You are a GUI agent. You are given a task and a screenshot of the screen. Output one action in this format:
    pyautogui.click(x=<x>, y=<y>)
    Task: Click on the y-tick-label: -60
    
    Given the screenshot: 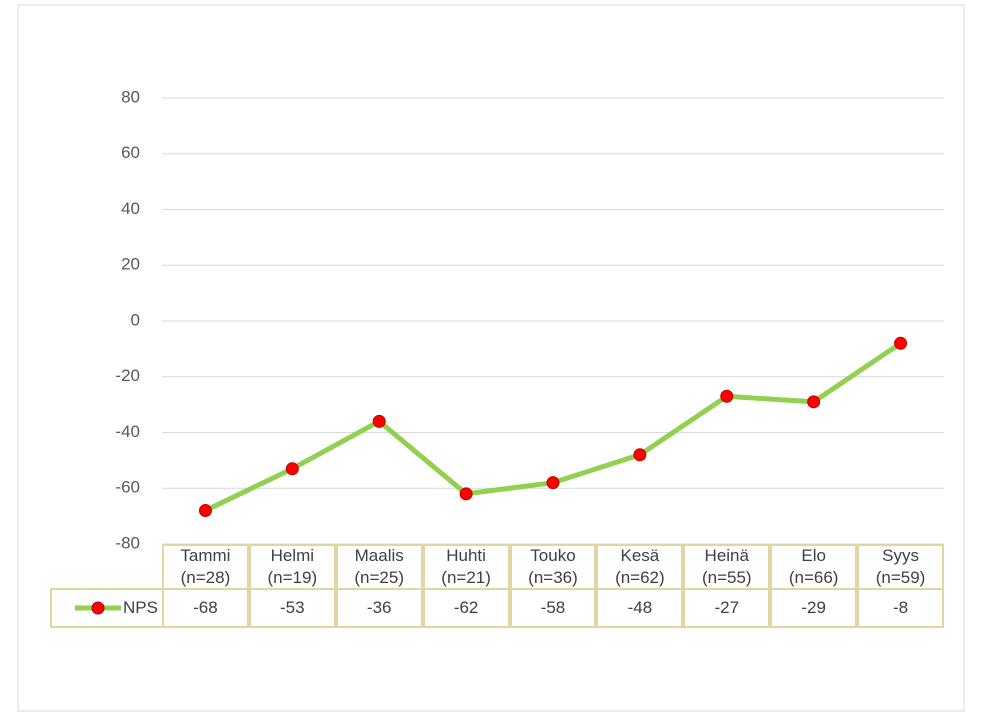 What is the action you would take?
    pyautogui.click(x=127, y=487)
    